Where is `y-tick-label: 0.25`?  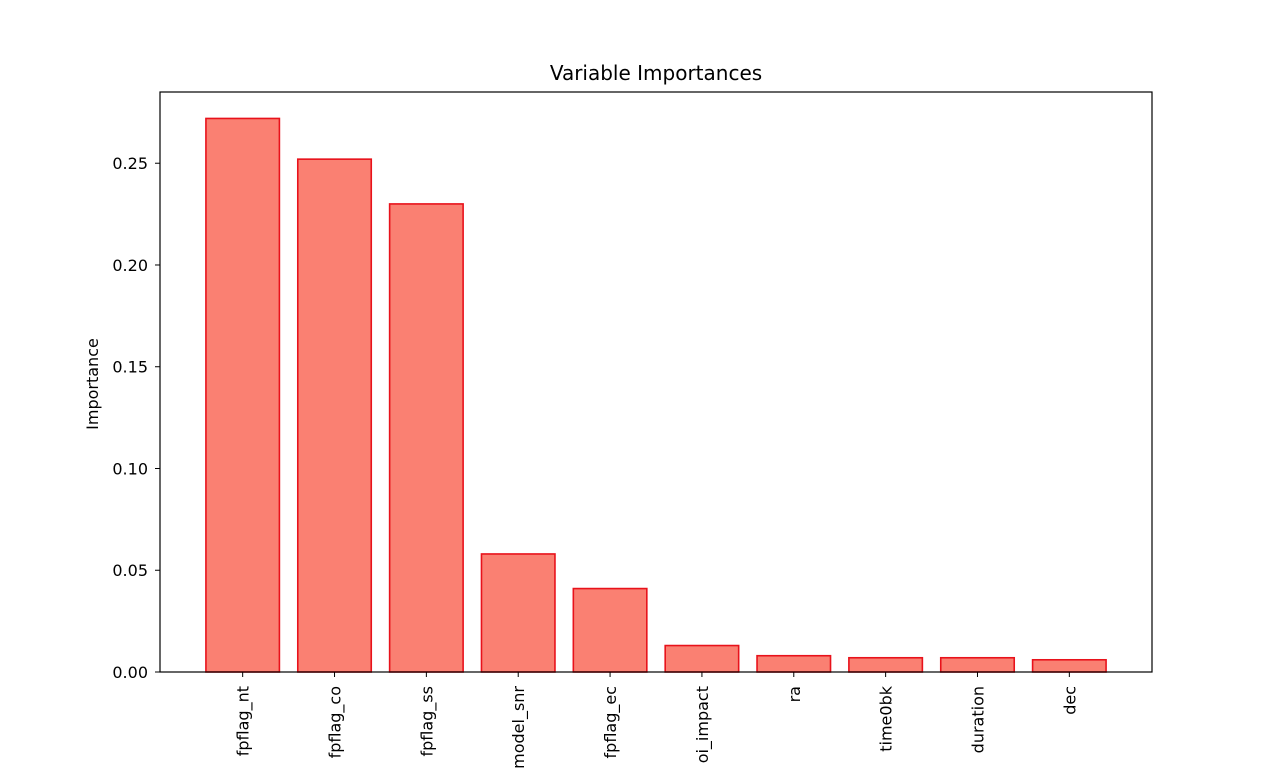
y-tick-label: 0.25 is located at coordinates (130, 163).